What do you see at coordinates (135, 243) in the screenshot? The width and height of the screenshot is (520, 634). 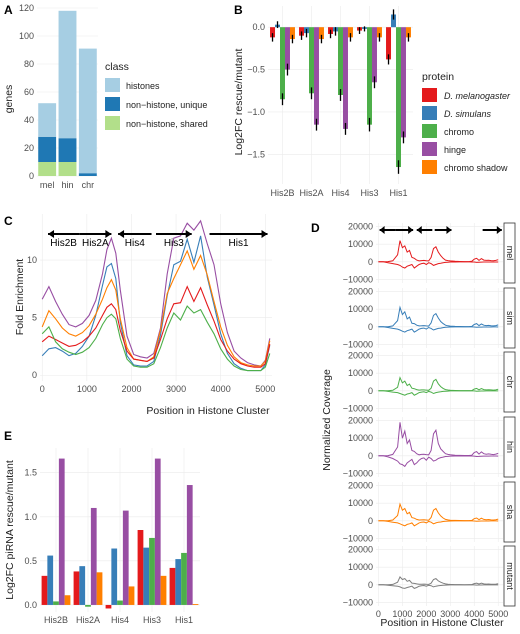 I see `region-label: His4` at bounding box center [135, 243].